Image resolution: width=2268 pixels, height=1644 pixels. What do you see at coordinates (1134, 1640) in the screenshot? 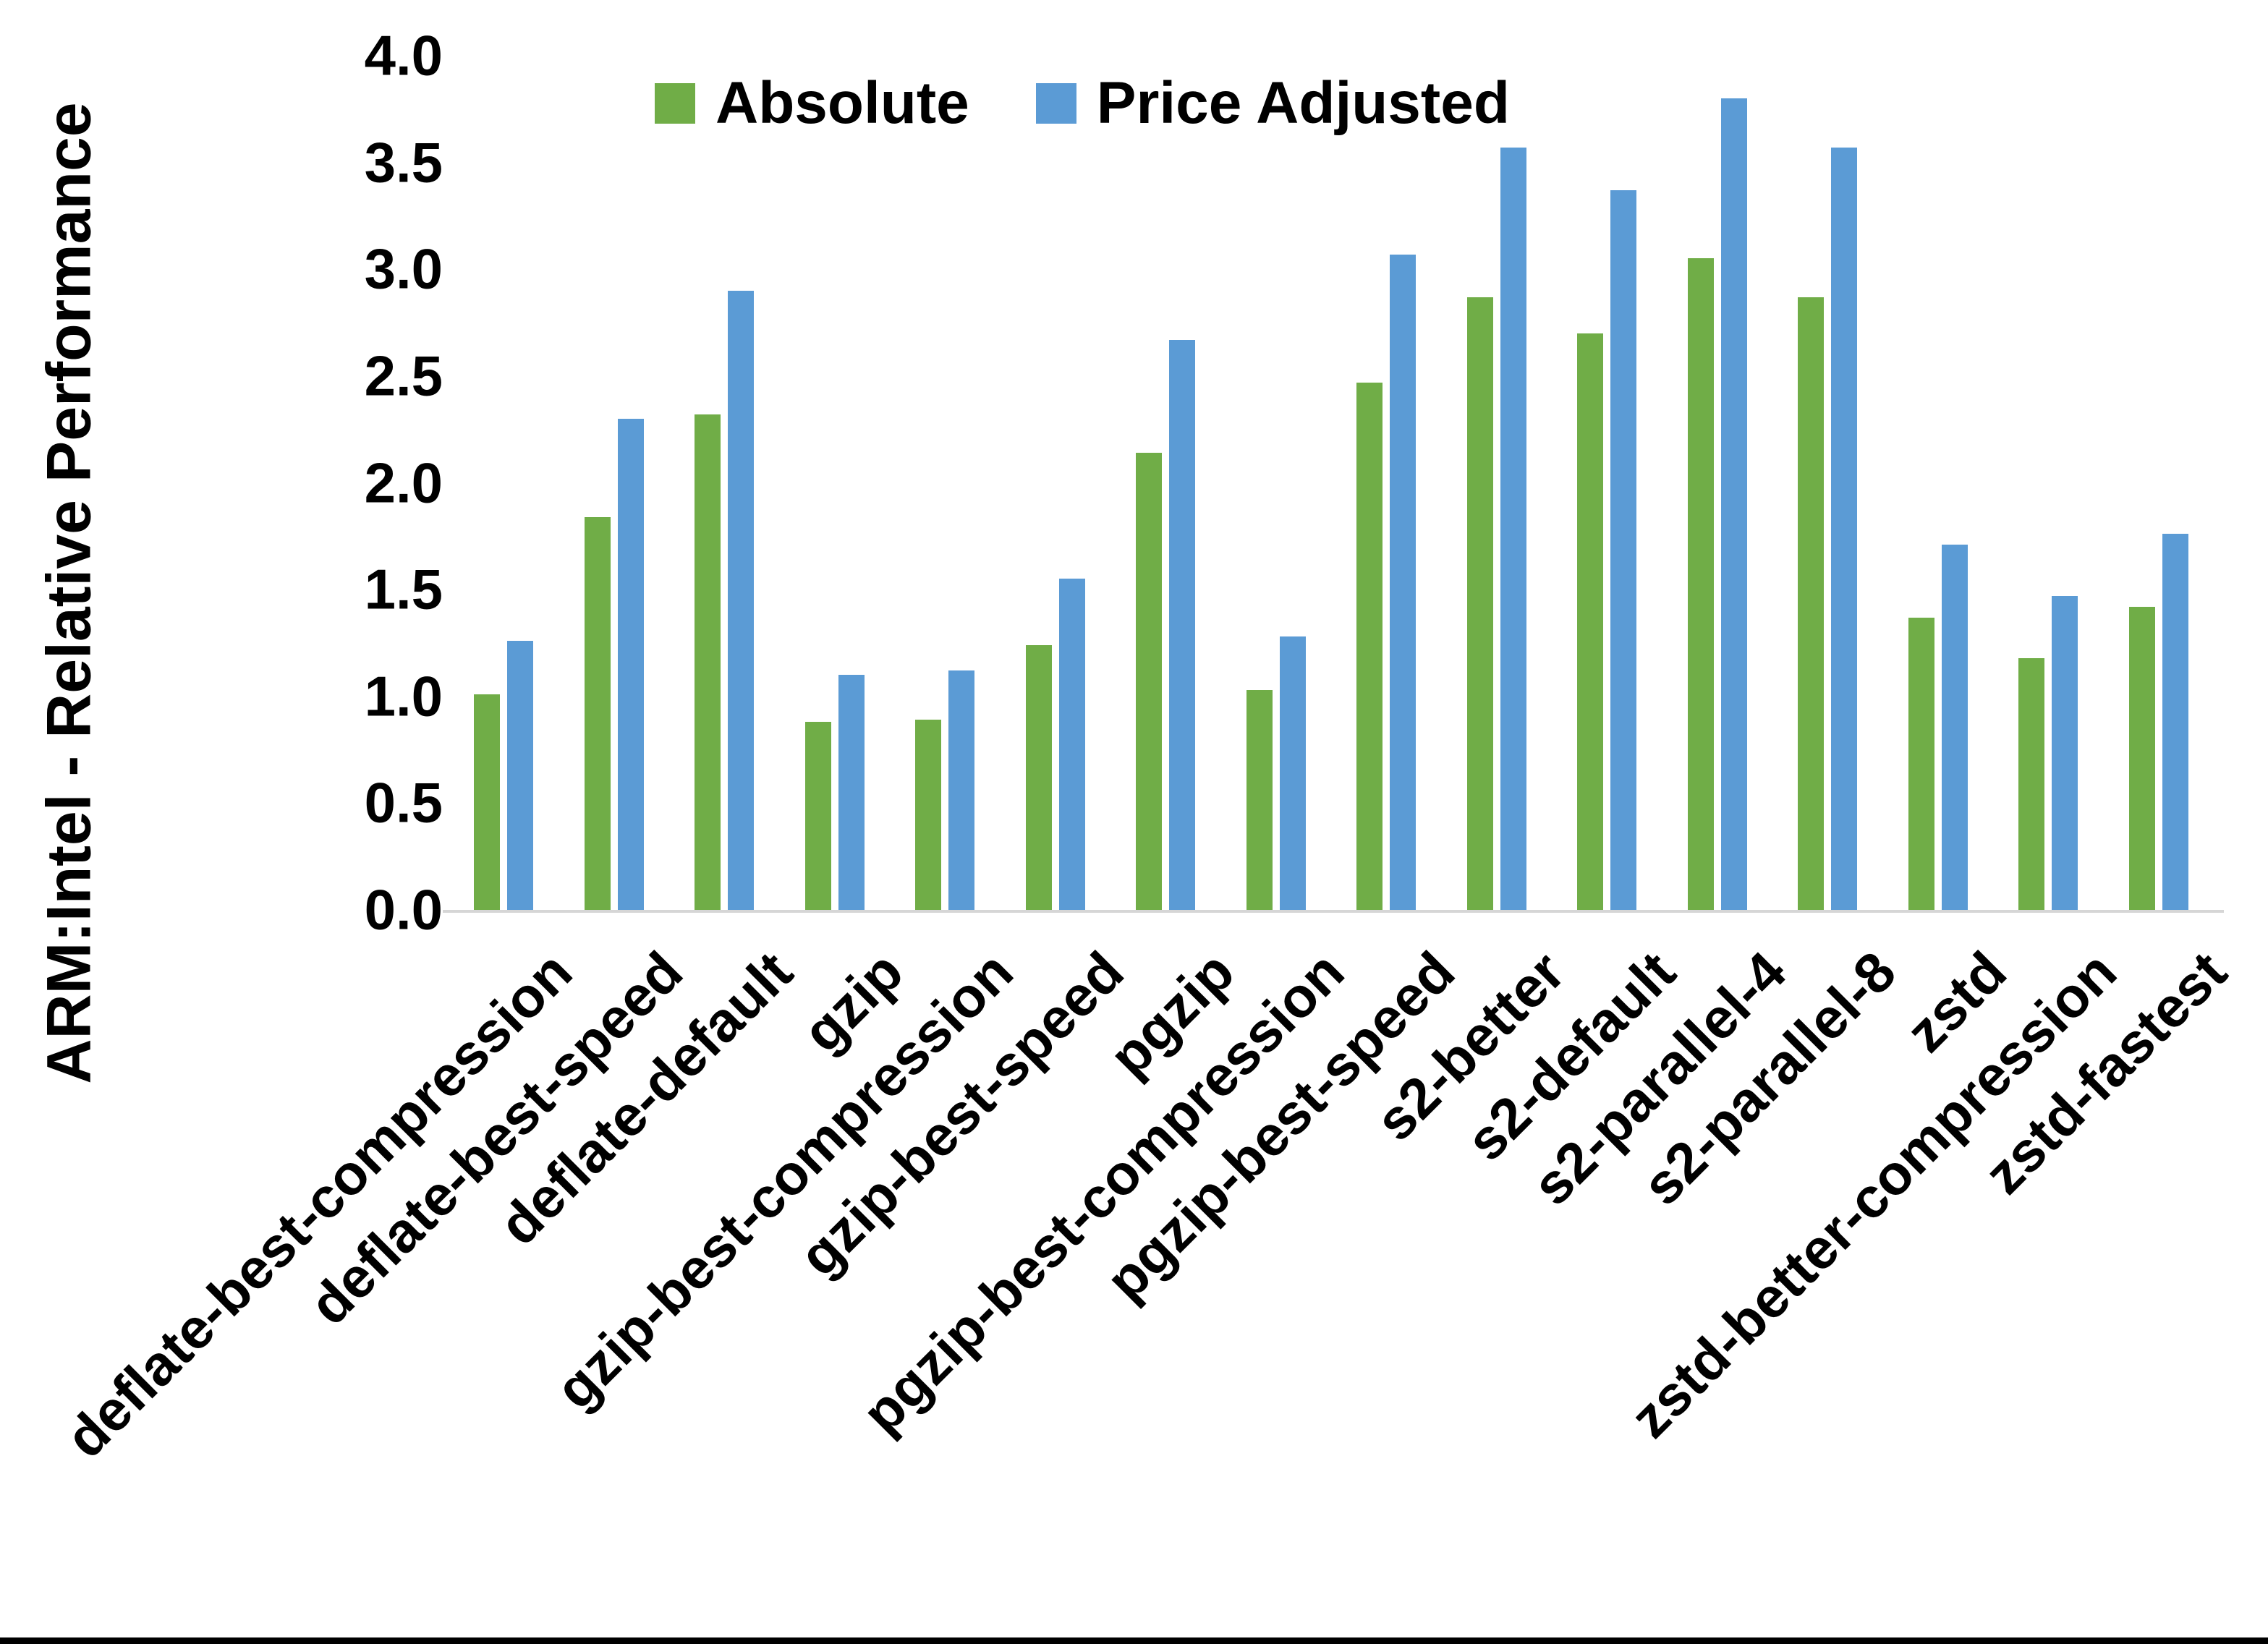
I see `bottom-border` at bounding box center [1134, 1640].